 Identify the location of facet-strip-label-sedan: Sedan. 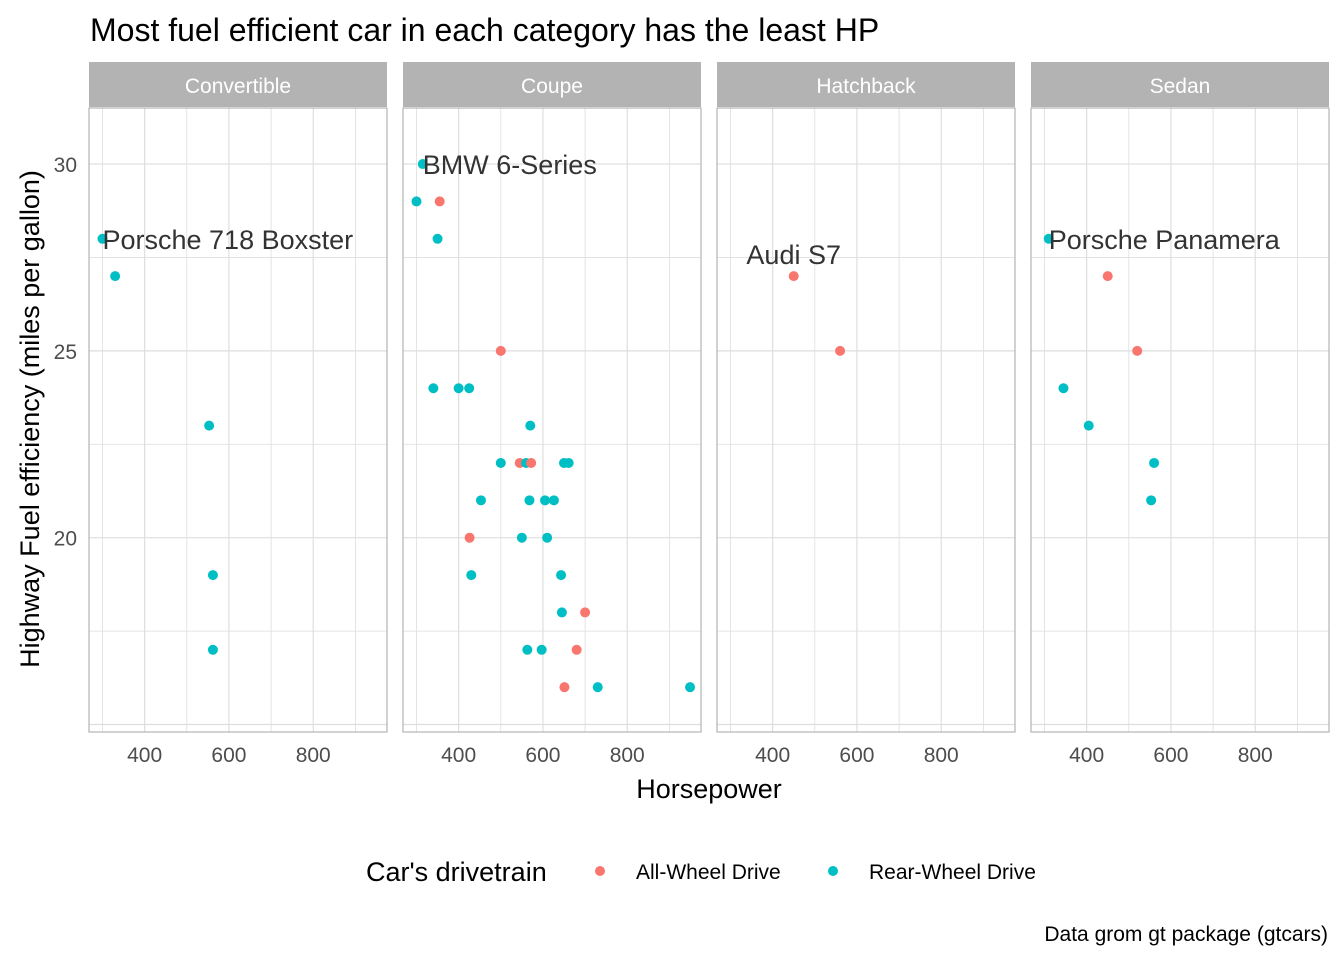
(1180, 86).